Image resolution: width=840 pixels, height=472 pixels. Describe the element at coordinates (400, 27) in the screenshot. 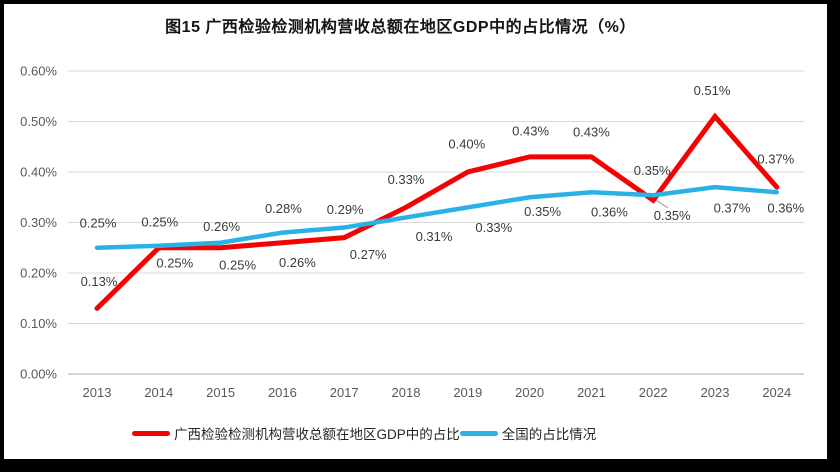

I see `chart-title: 图15 广西检验检测机构营收总额在地区GDP中的占比情况（%）` at that location.